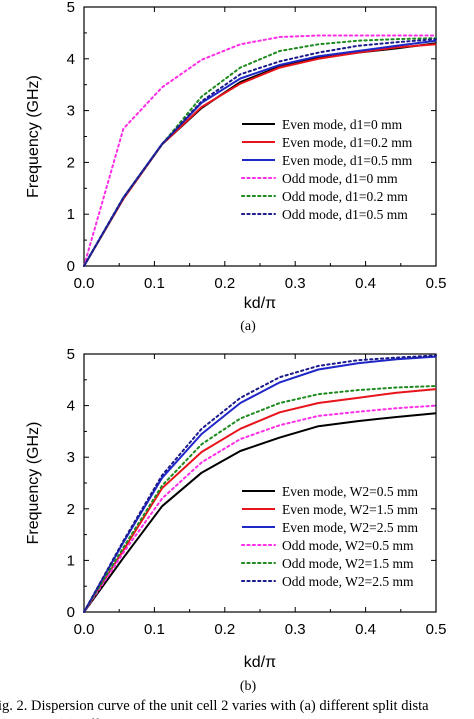  Describe the element at coordinates (350, 527) in the screenshot. I see `legend-entry: Even mode, W2=2.5 mm` at that location.